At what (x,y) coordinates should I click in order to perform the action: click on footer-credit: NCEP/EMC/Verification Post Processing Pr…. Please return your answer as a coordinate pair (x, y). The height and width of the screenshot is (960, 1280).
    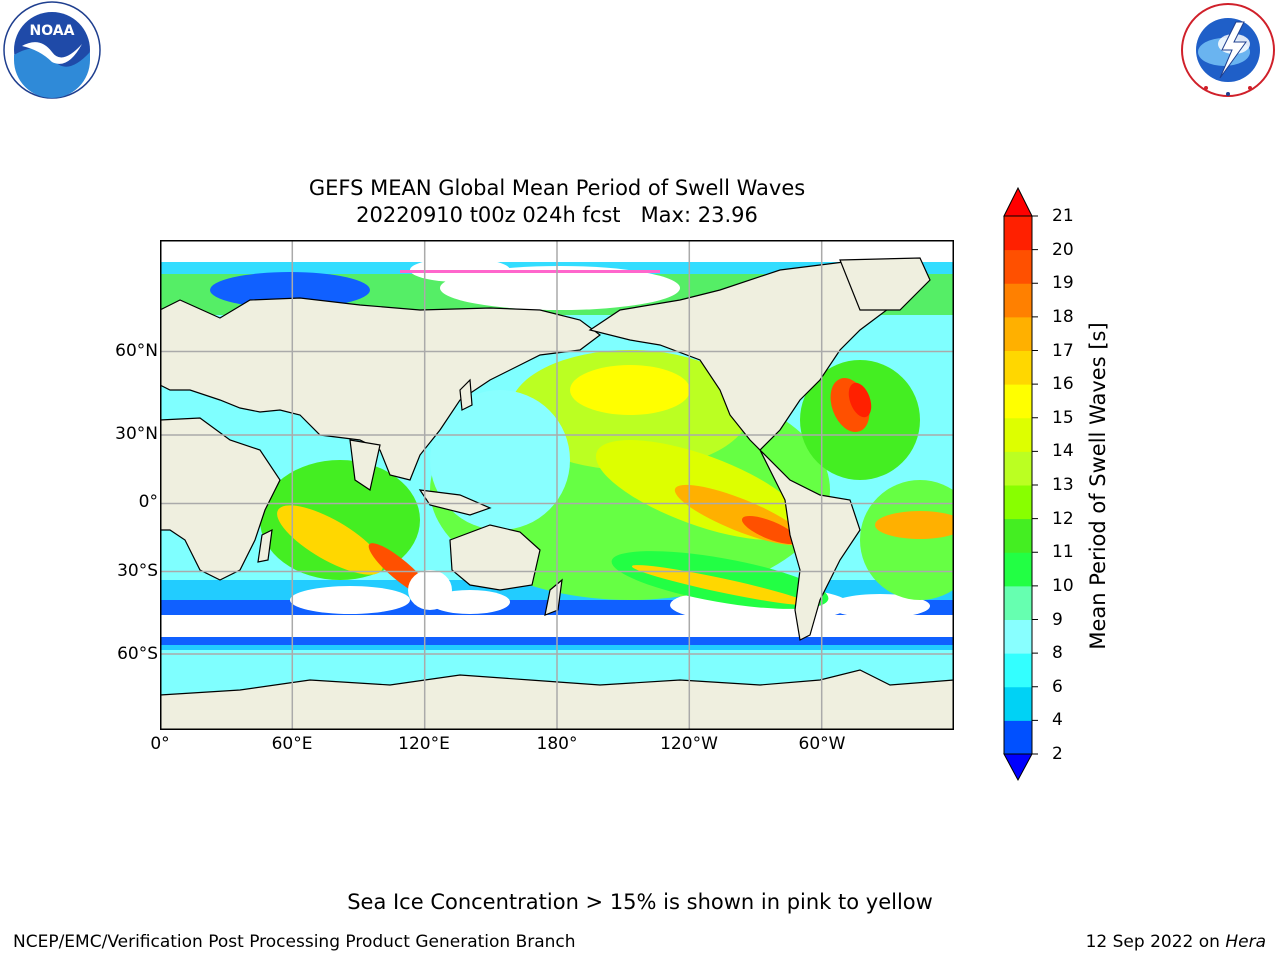
    Looking at the image, I should click on (294, 942).